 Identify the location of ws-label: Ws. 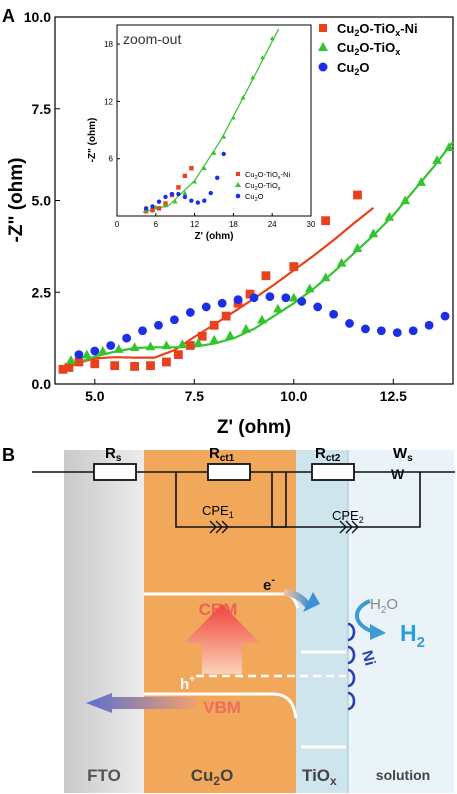
(403, 454).